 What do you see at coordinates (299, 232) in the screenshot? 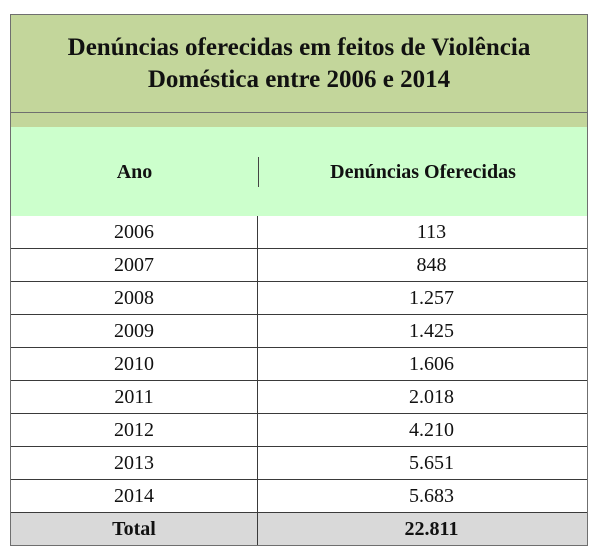
I see `table-row: 2006 113` at bounding box center [299, 232].